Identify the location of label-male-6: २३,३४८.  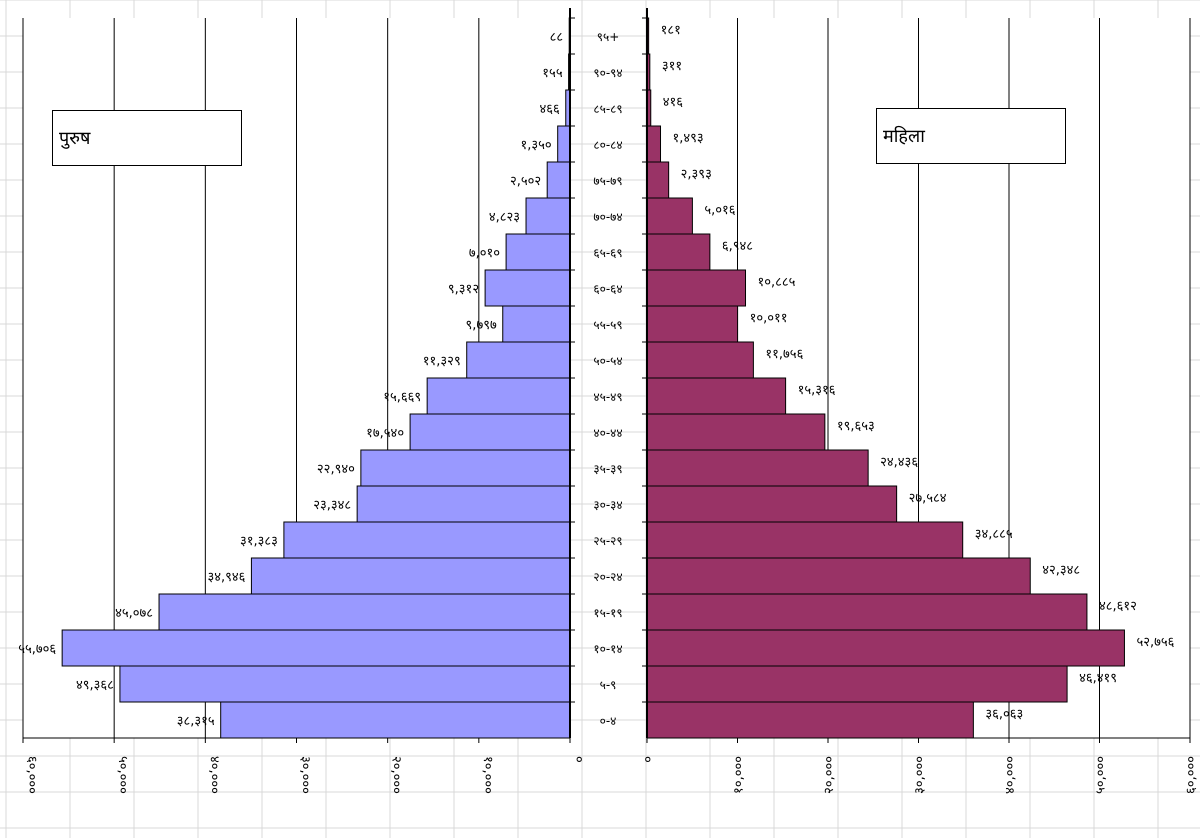
(332, 505).